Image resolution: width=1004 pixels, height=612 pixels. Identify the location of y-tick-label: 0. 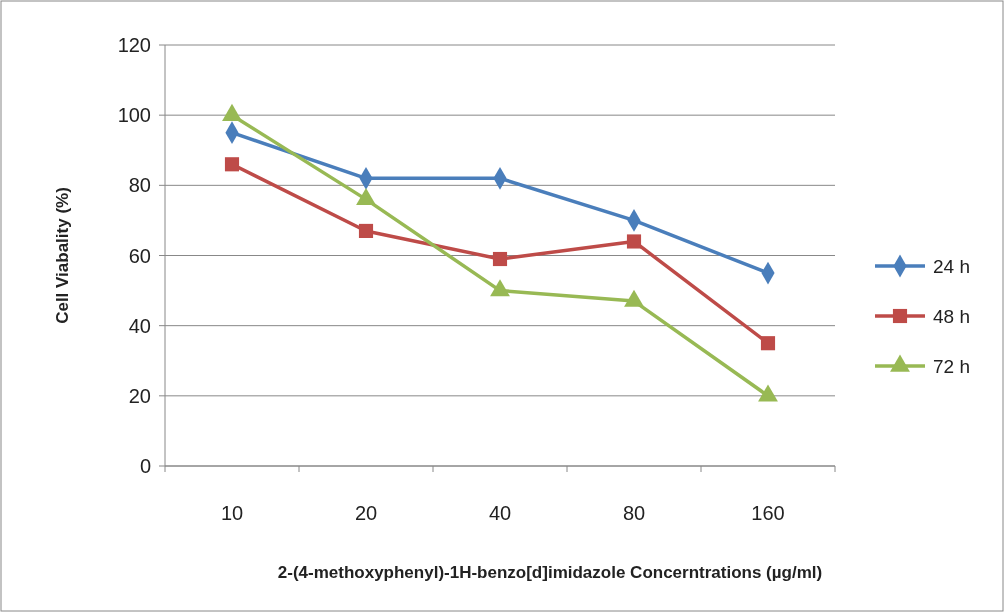
(145, 466).